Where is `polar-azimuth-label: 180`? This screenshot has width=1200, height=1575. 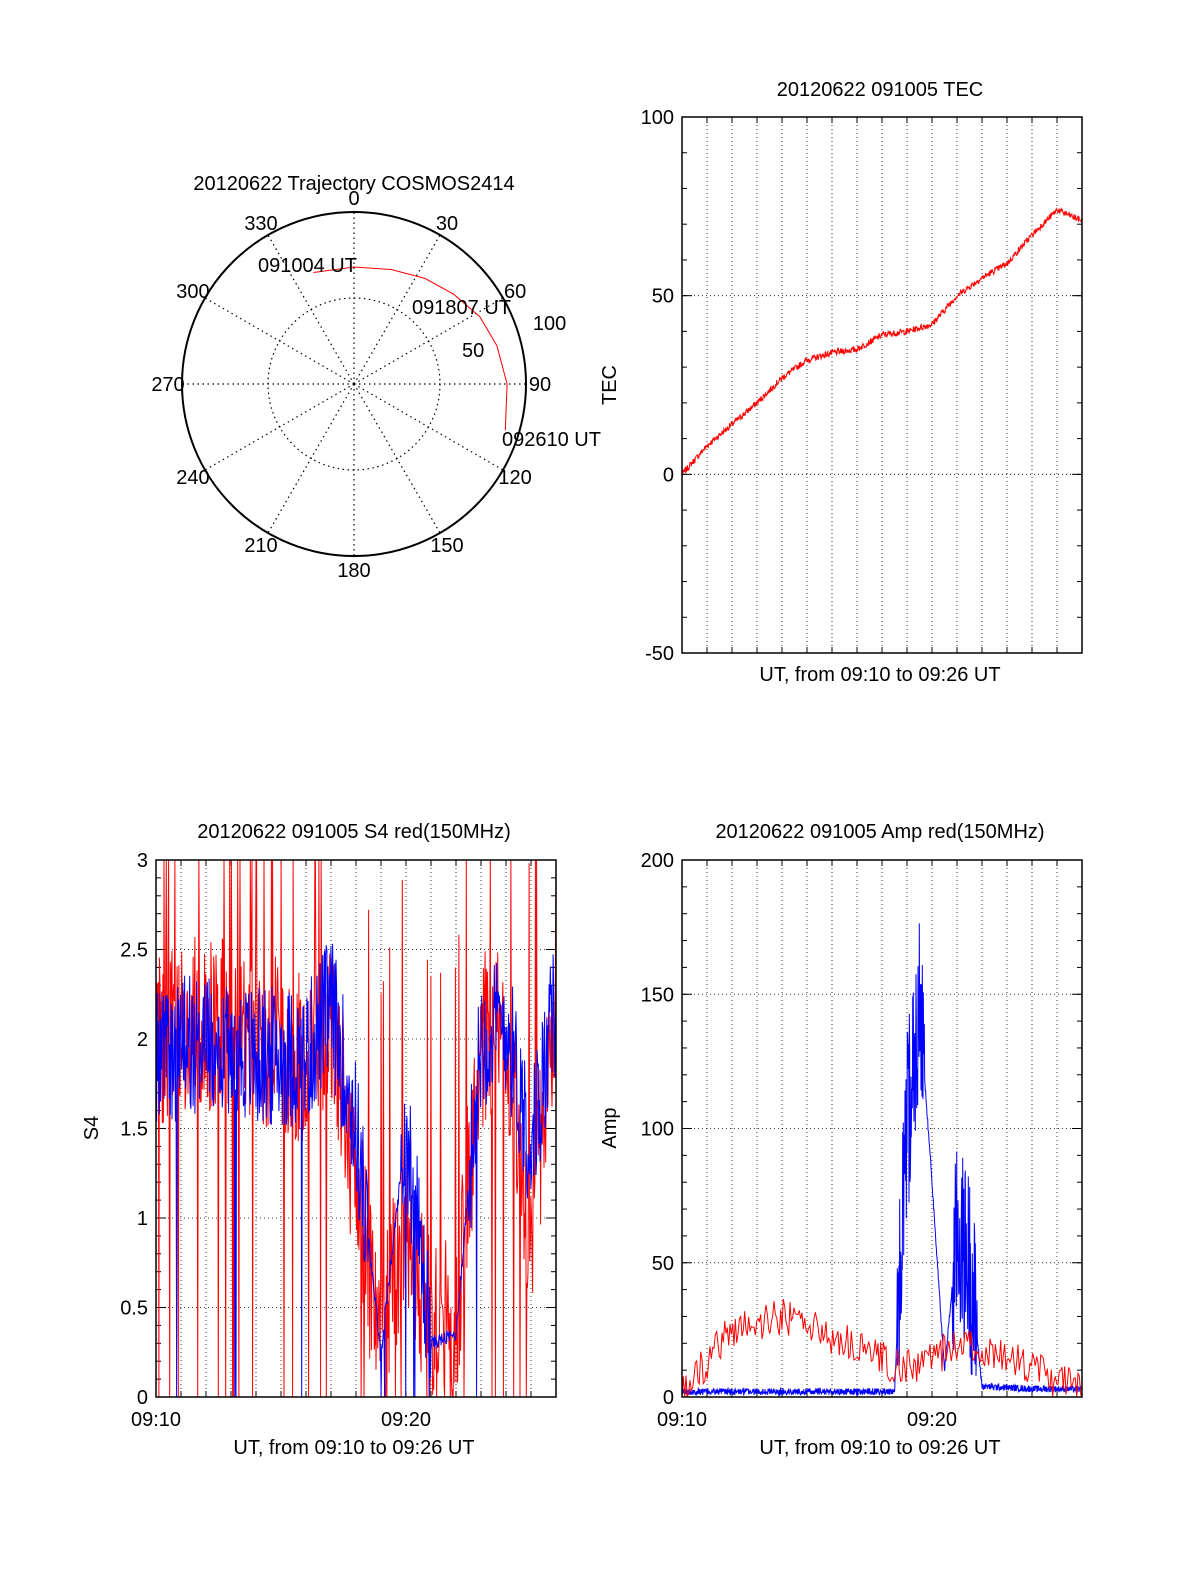
polar-azimuth-label: 180 is located at coordinates (353, 571).